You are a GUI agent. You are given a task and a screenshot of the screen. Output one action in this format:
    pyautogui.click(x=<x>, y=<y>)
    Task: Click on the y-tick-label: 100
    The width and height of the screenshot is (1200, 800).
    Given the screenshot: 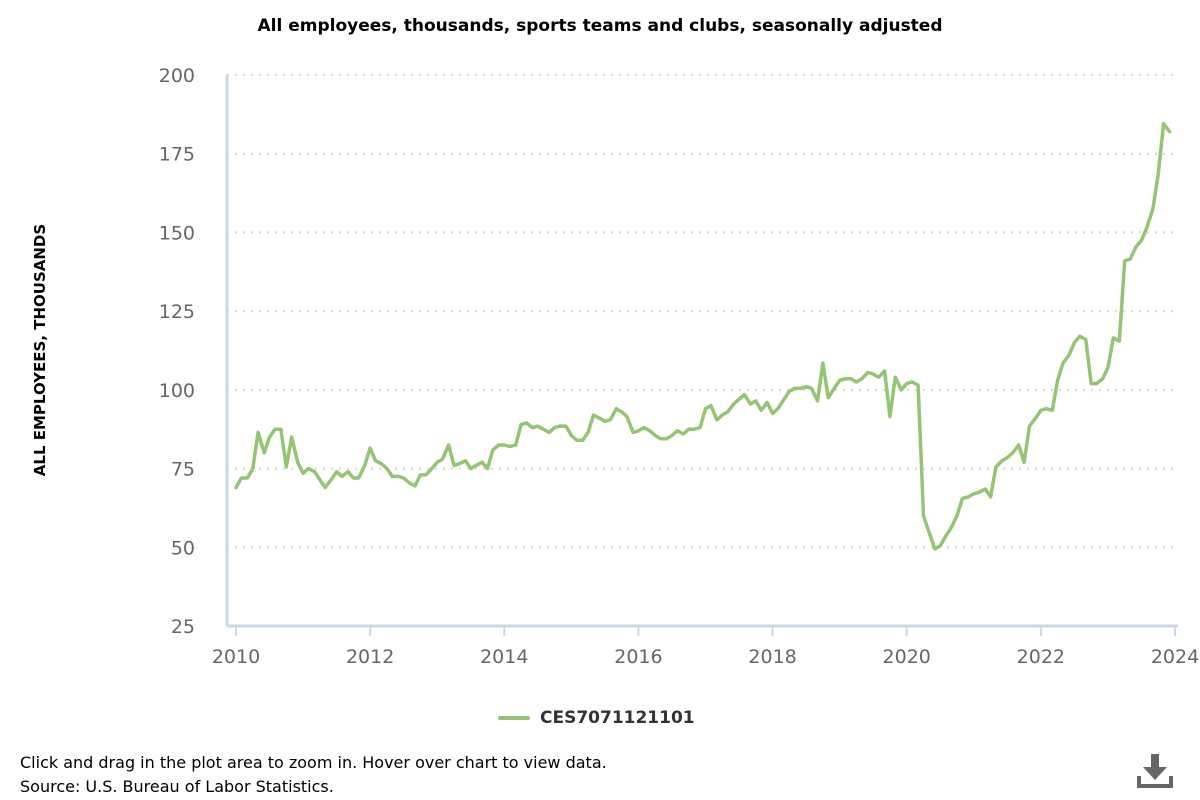 What is the action you would take?
    pyautogui.click(x=177, y=391)
    